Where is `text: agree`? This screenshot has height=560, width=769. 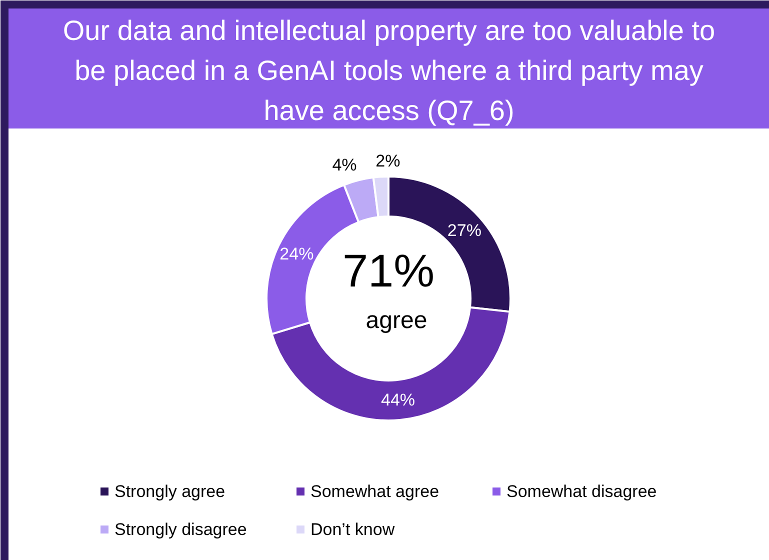
text: agree is located at coordinates (397, 320).